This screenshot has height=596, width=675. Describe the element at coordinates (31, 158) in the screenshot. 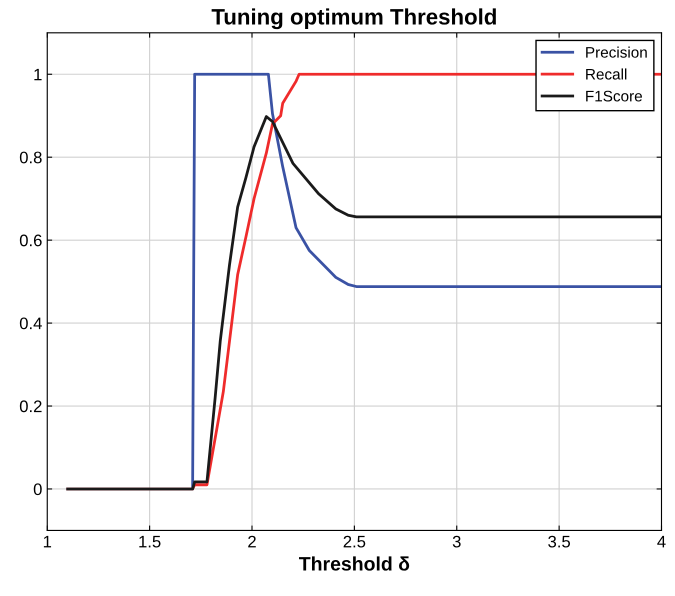

I see `y-tick-label: 0.8` at that location.